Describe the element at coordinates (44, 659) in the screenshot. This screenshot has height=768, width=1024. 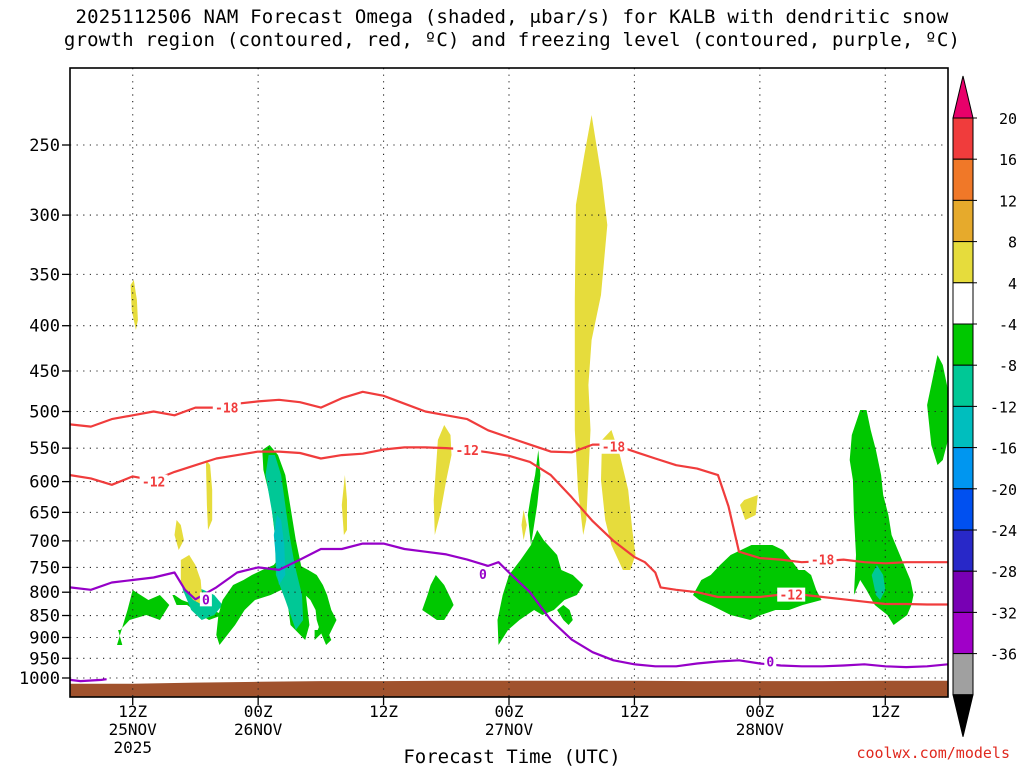
I see `y-tick-label: 950` at that location.